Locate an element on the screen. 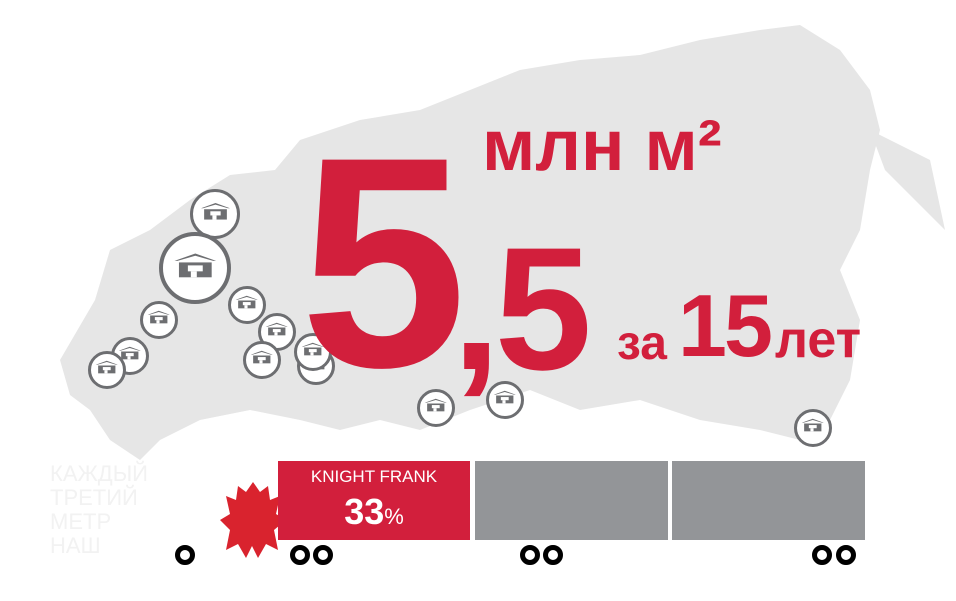  double-headed-eagle-icon is located at coordinates (253, 520).